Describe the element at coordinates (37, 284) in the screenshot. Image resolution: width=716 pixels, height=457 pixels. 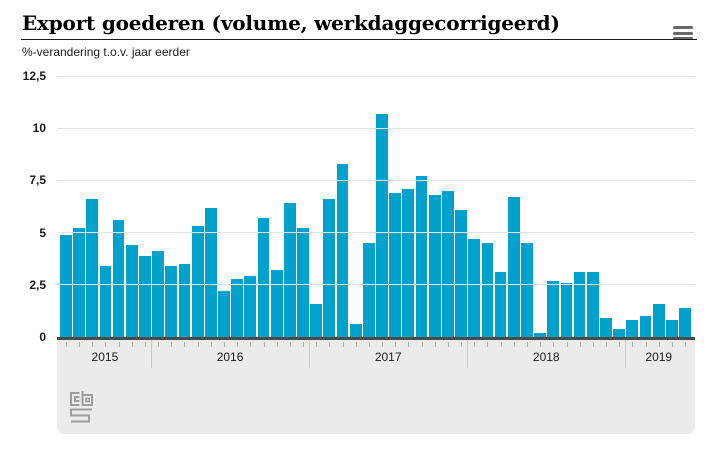
I see `y-axis-tick-label: 2,5` at that location.